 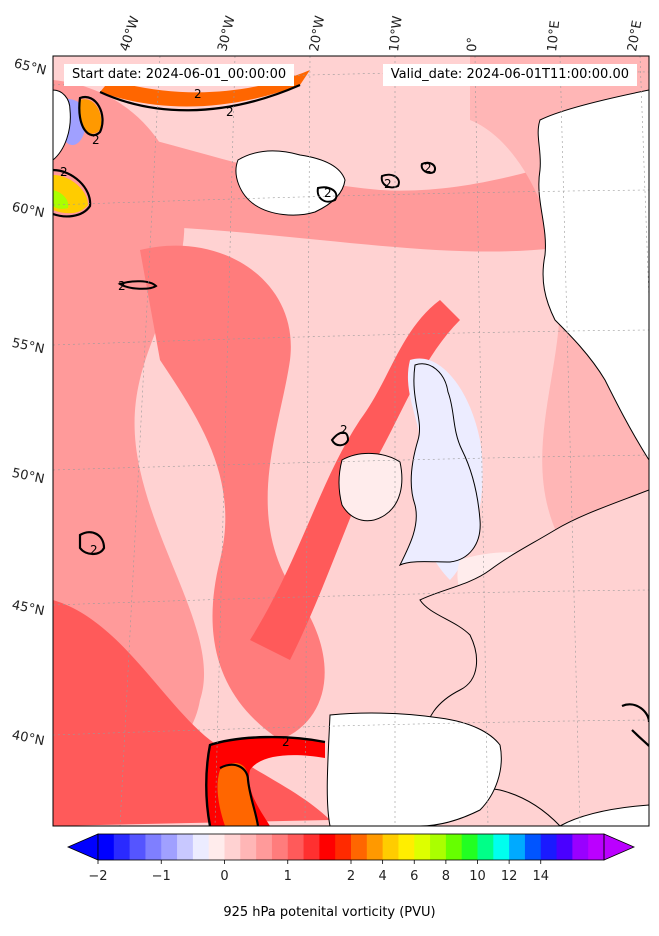 What do you see at coordinates (161, 876) in the screenshot?
I see `colorbar-tick-label: −1` at bounding box center [161, 876].